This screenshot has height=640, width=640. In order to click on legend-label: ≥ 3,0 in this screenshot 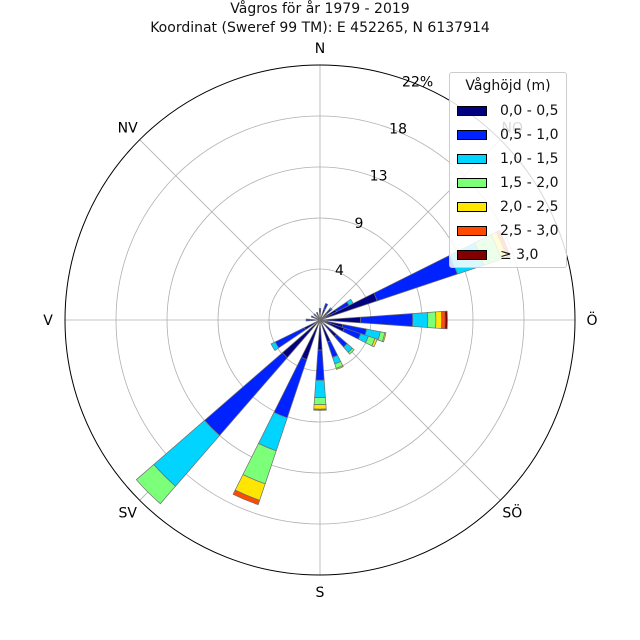, I will do `click(519, 255)`.